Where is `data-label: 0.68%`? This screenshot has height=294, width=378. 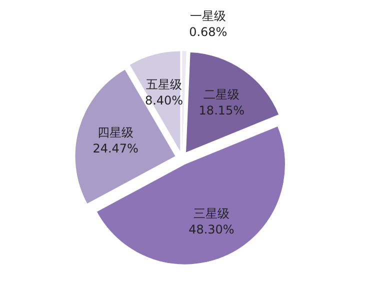
data-label: 0.68% is located at coordinates (208, 32).